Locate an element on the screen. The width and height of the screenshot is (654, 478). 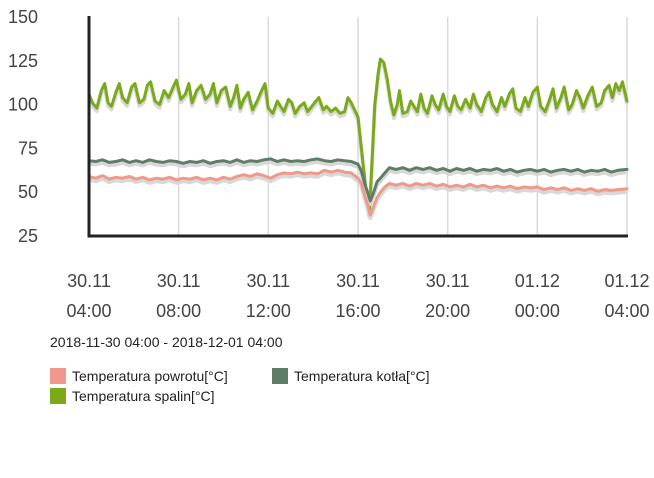
y-tick-label: 125 is located at coordinates (23, 61).